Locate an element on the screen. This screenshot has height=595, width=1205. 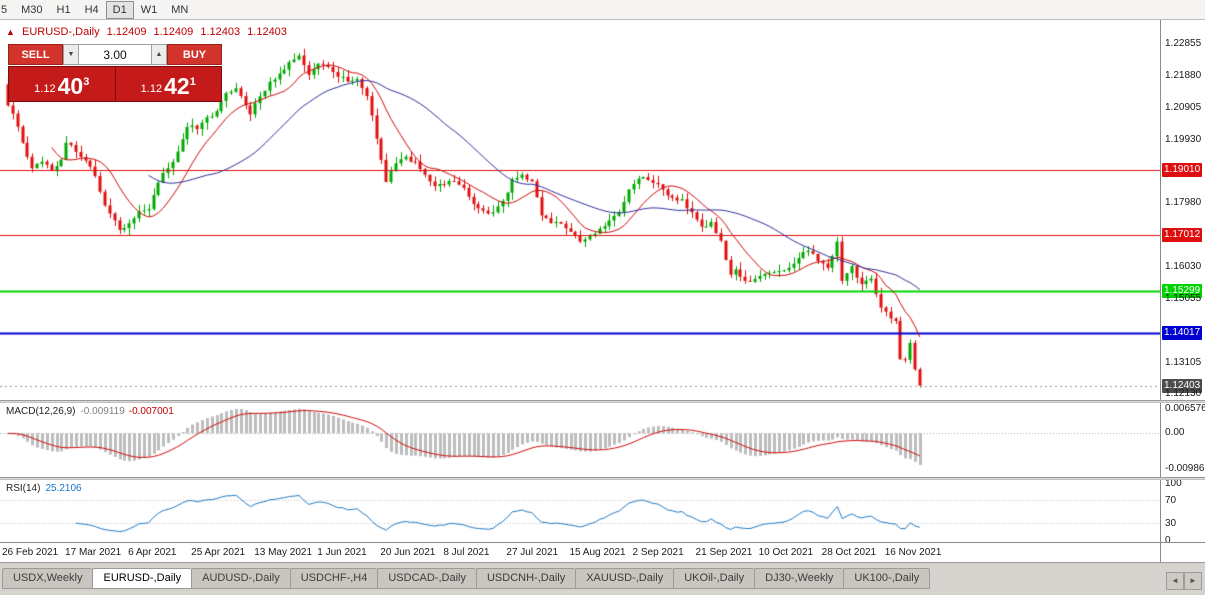
price-tick-label: 1.21880 is located at coordinates (1183, 76).